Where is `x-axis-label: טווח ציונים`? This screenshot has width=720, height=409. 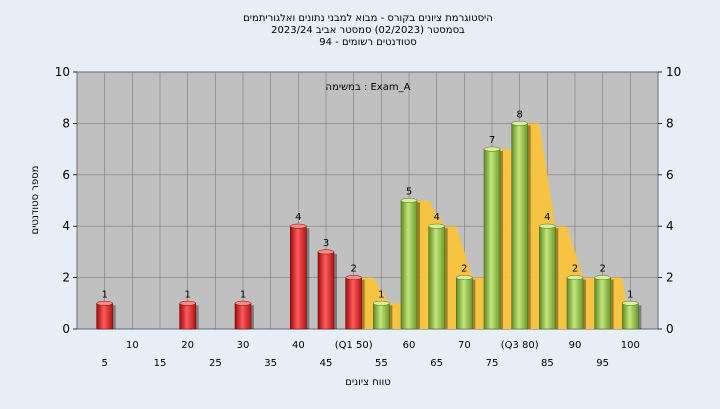
x-axis-label: טווח ציונים is located at coordinates (367, 382).